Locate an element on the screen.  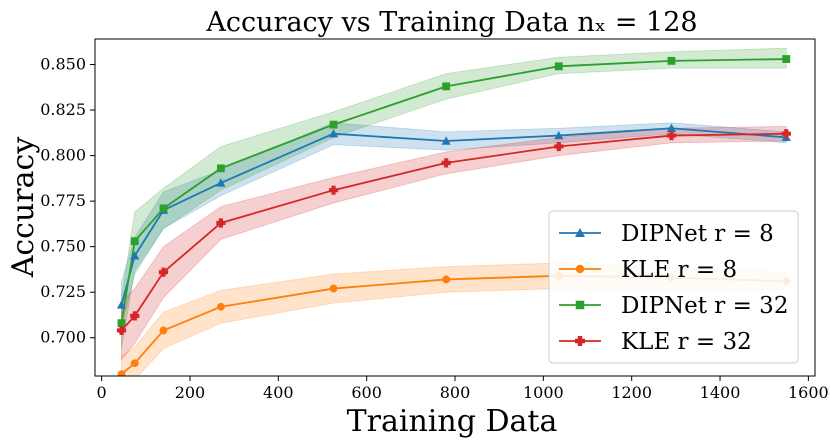
x-tick-label: 1600 is located at coordinates (808, 392).